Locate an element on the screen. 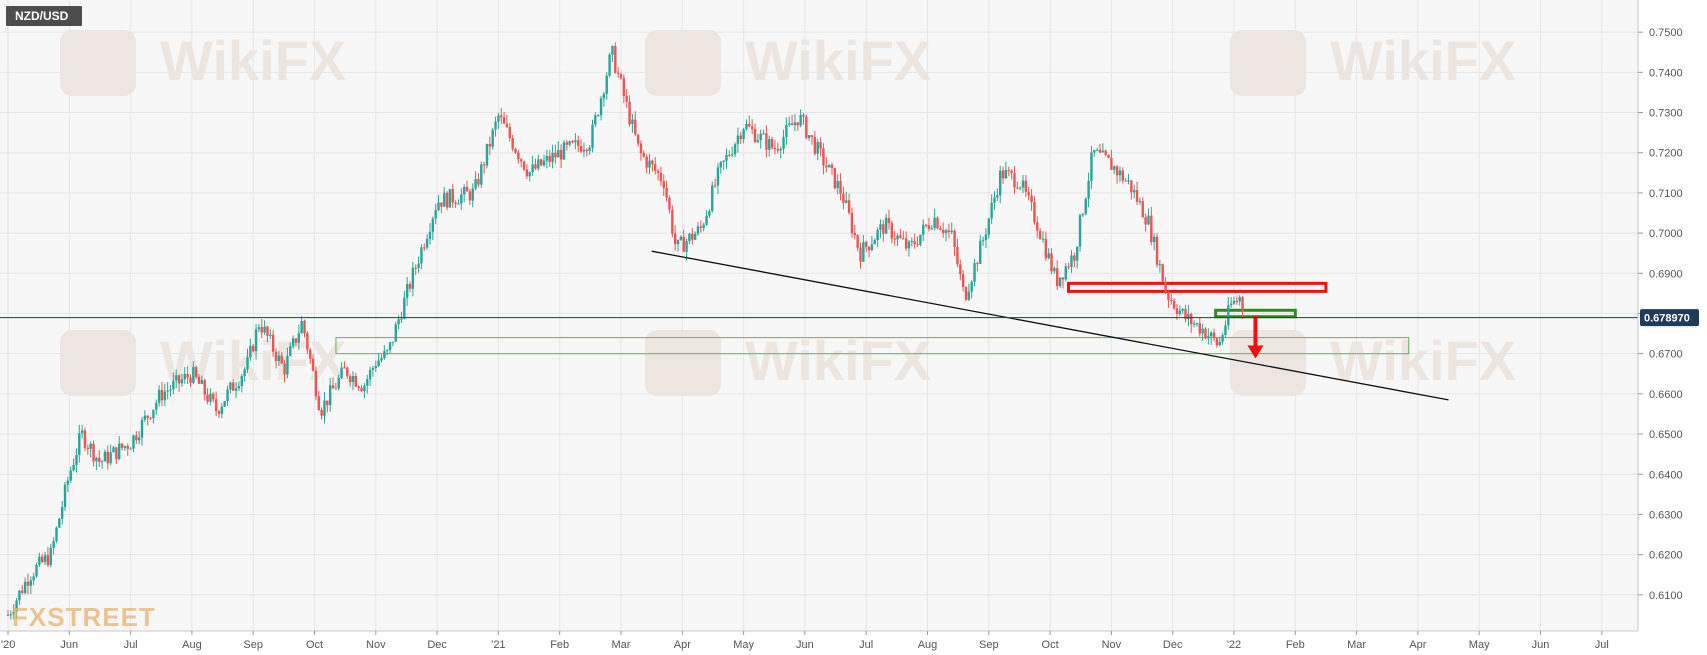 The image size is (1707, 655). y-tick-label: 0.6700 is located at coordinates (1666, 355).